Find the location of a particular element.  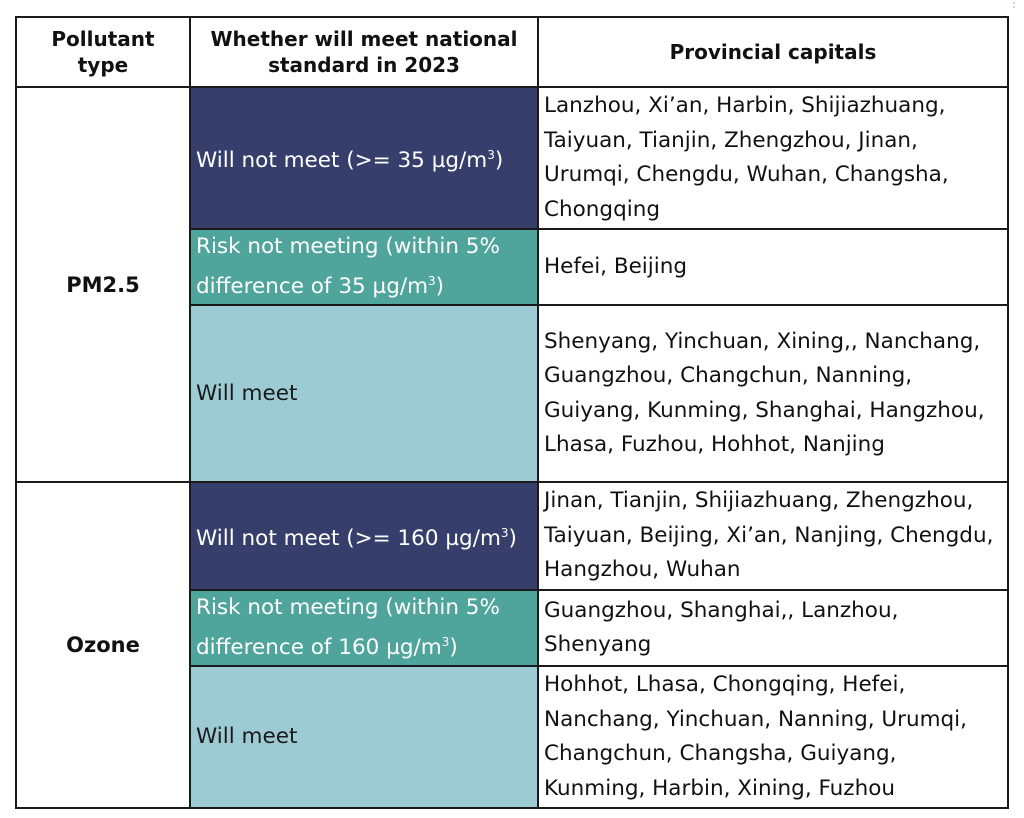

cities-cell: Hefei, Beijing is located at coordinates (773, 267).